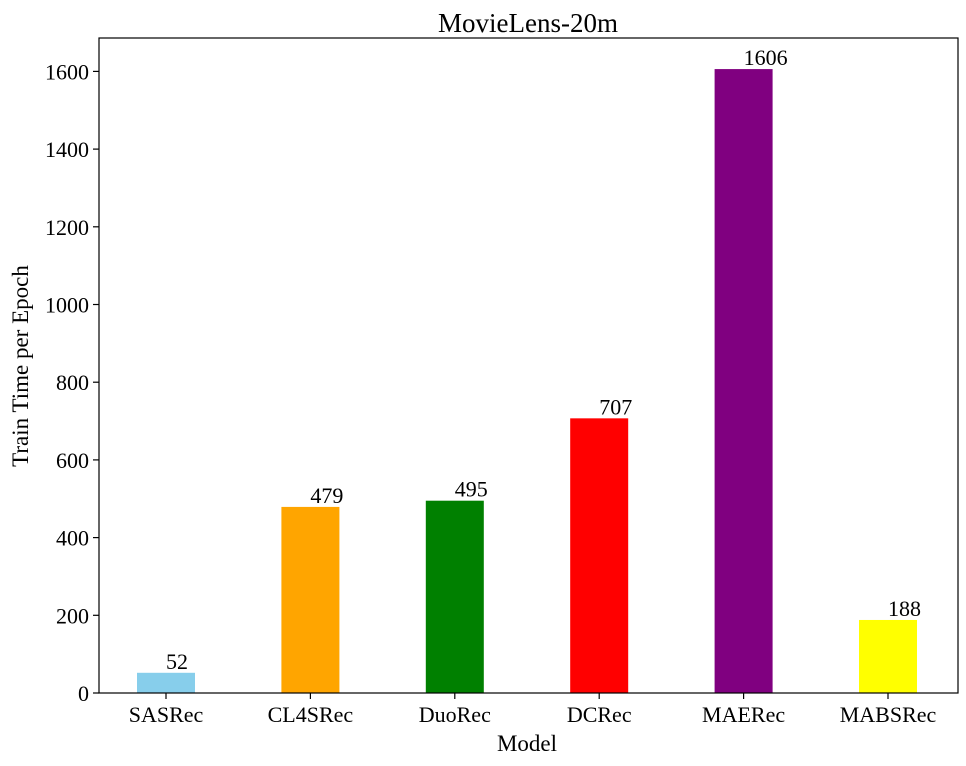 This screenshot has height=766, width=966. Describe the element at coordinates (311, 714) in the screenshot. I see `x-tick-label-cl4srec: CL4SRec` at that location.